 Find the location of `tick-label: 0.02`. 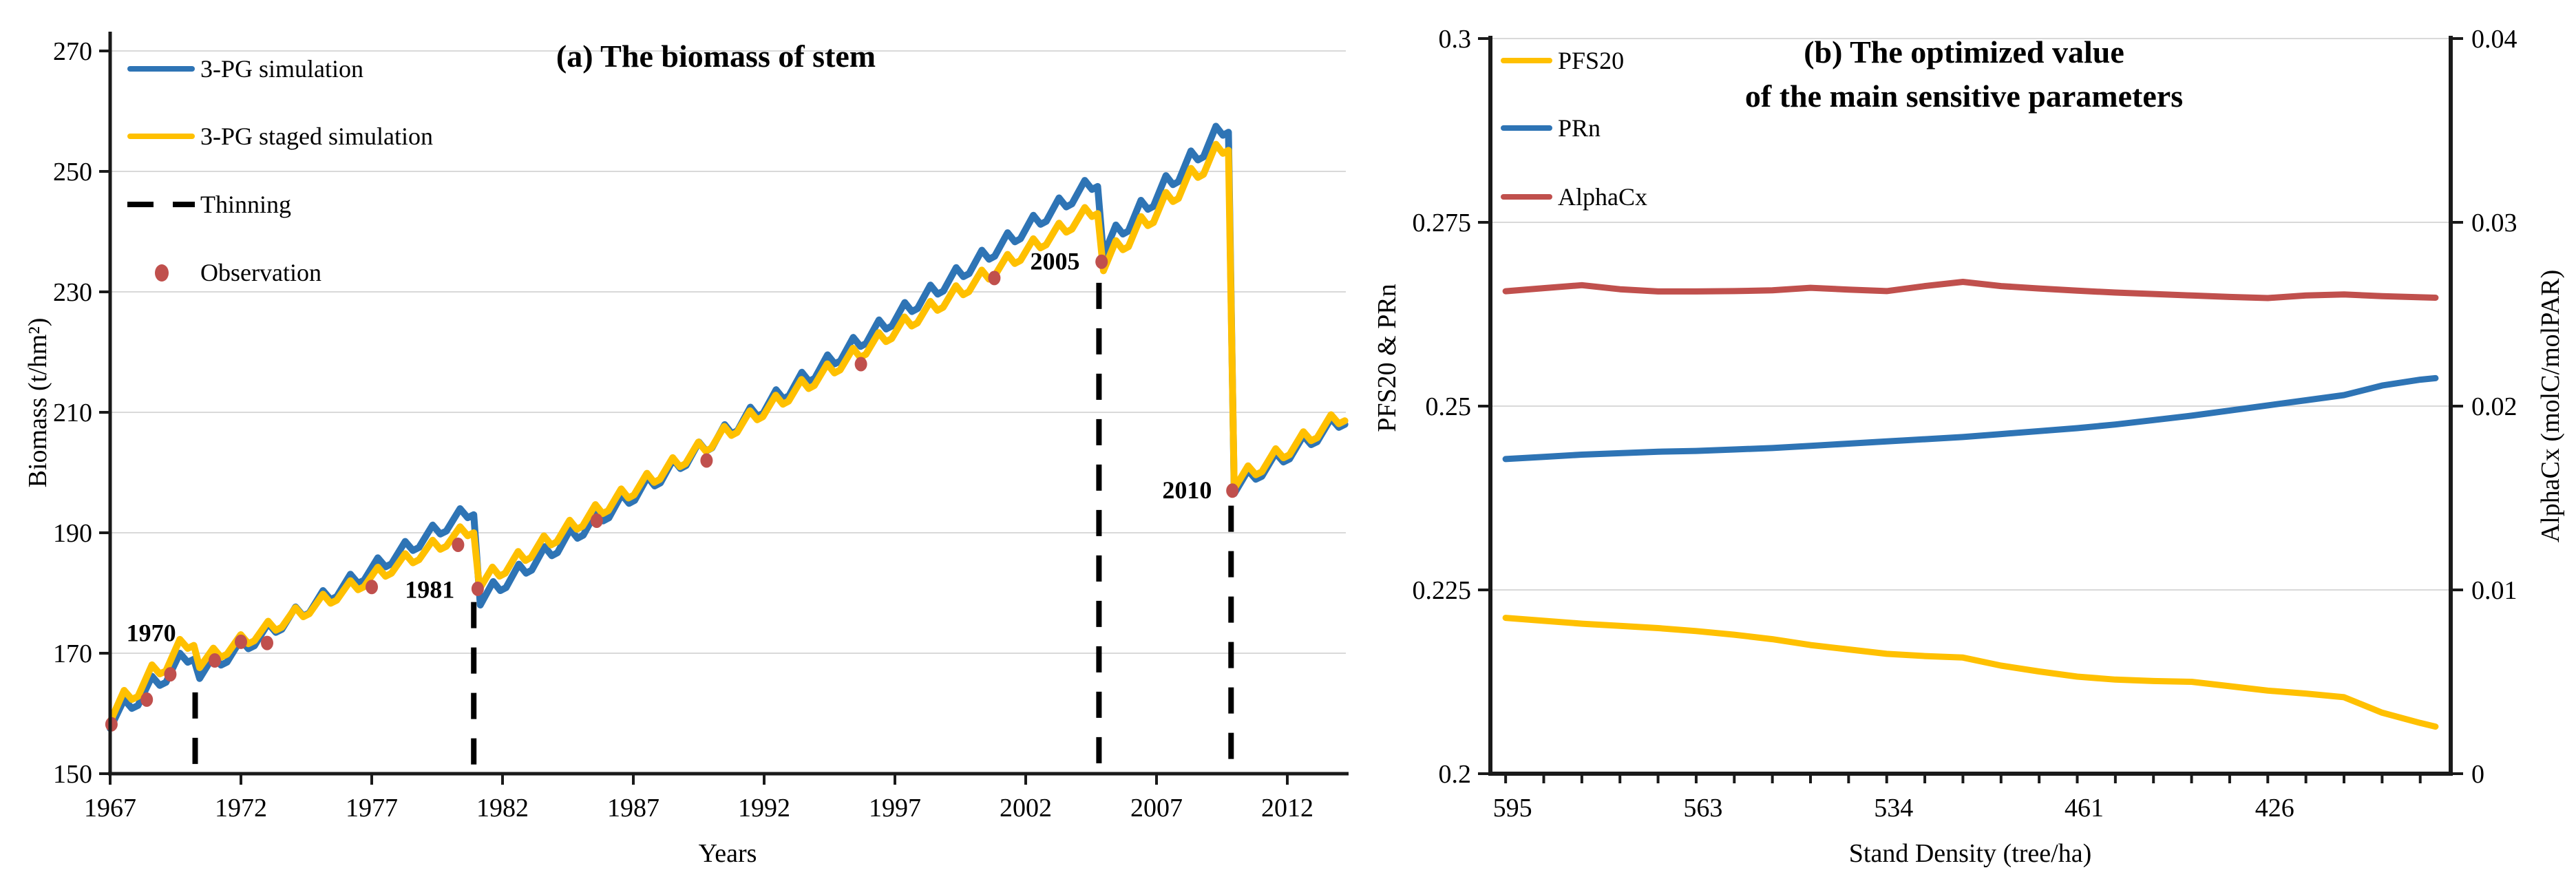

tick-label: 0.02 is located at coordinates (2494, 407).